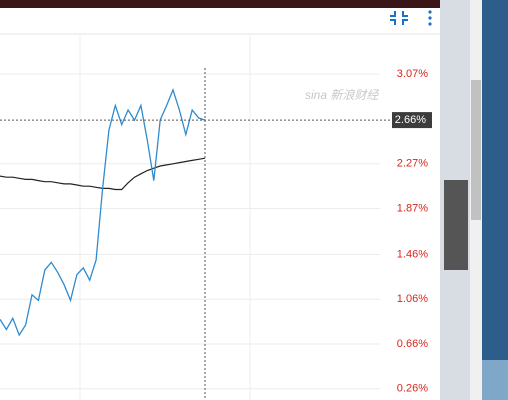  Describe the element at coordinates (412, 344) in the screenshot. I see `y-tick-label: 0.66%` at that location.